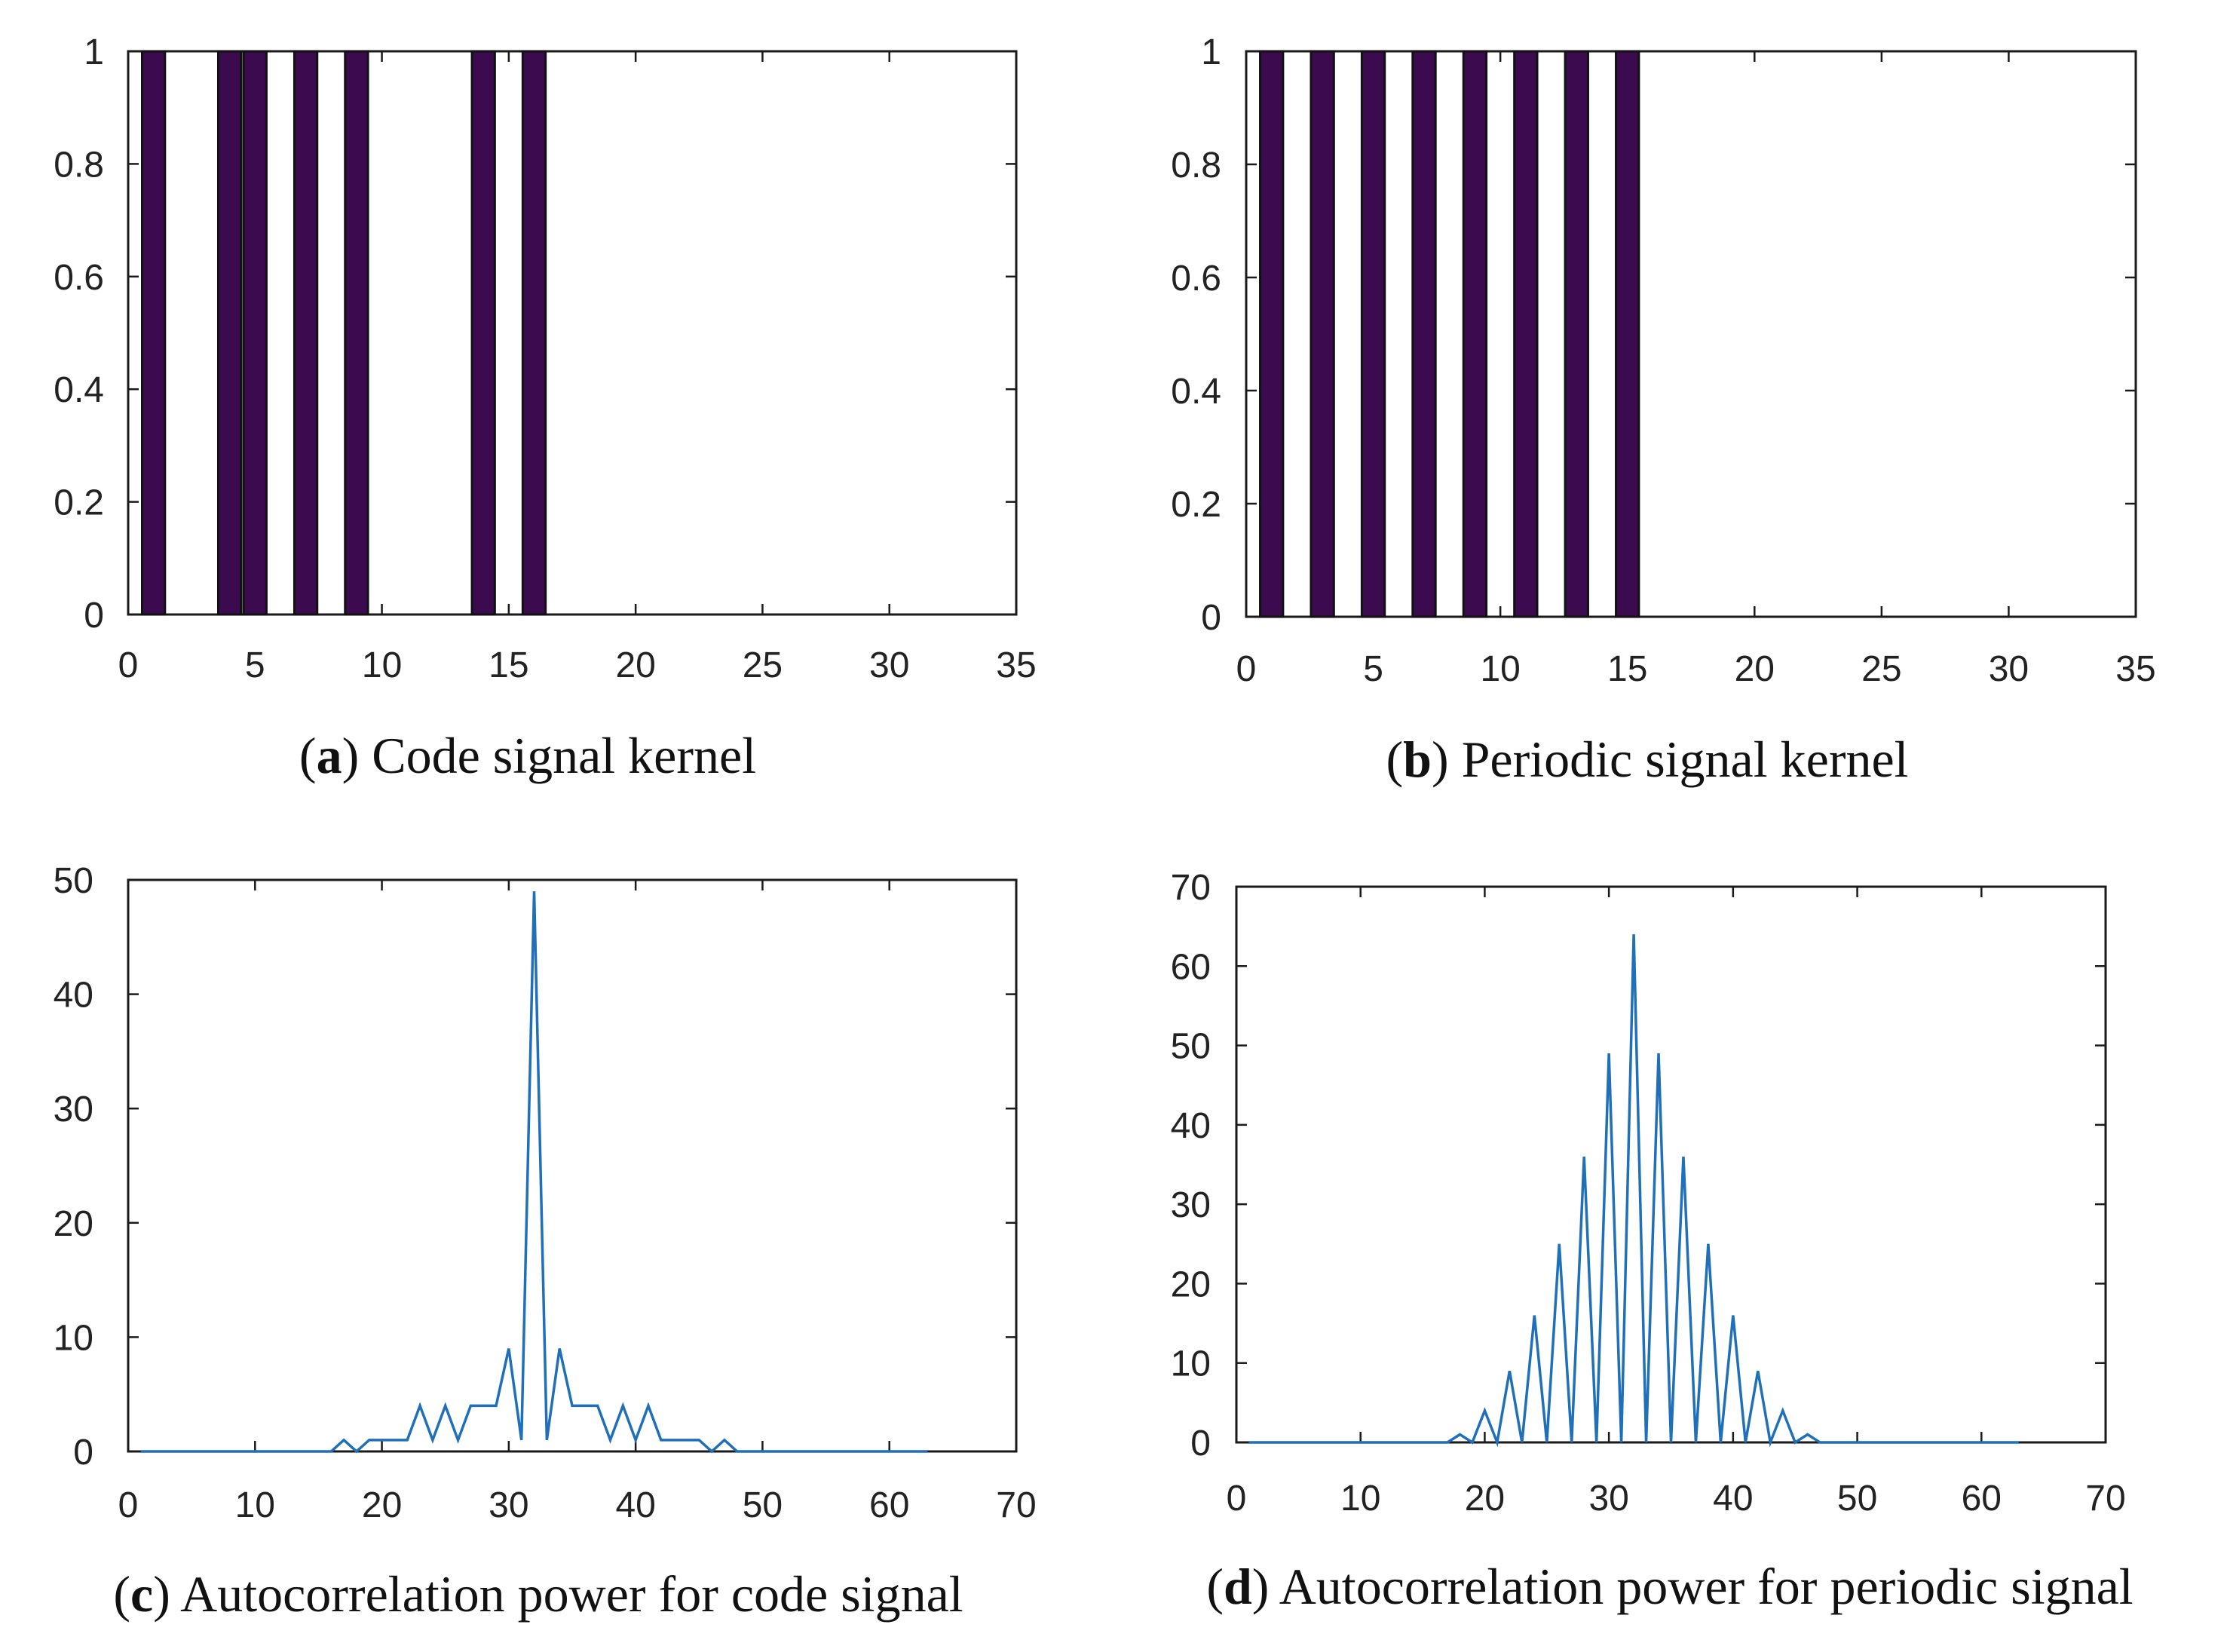  Describe the element at coordinates (1881, 669) in the screenshot. I see `x-tick-label-b: 25` at that location.